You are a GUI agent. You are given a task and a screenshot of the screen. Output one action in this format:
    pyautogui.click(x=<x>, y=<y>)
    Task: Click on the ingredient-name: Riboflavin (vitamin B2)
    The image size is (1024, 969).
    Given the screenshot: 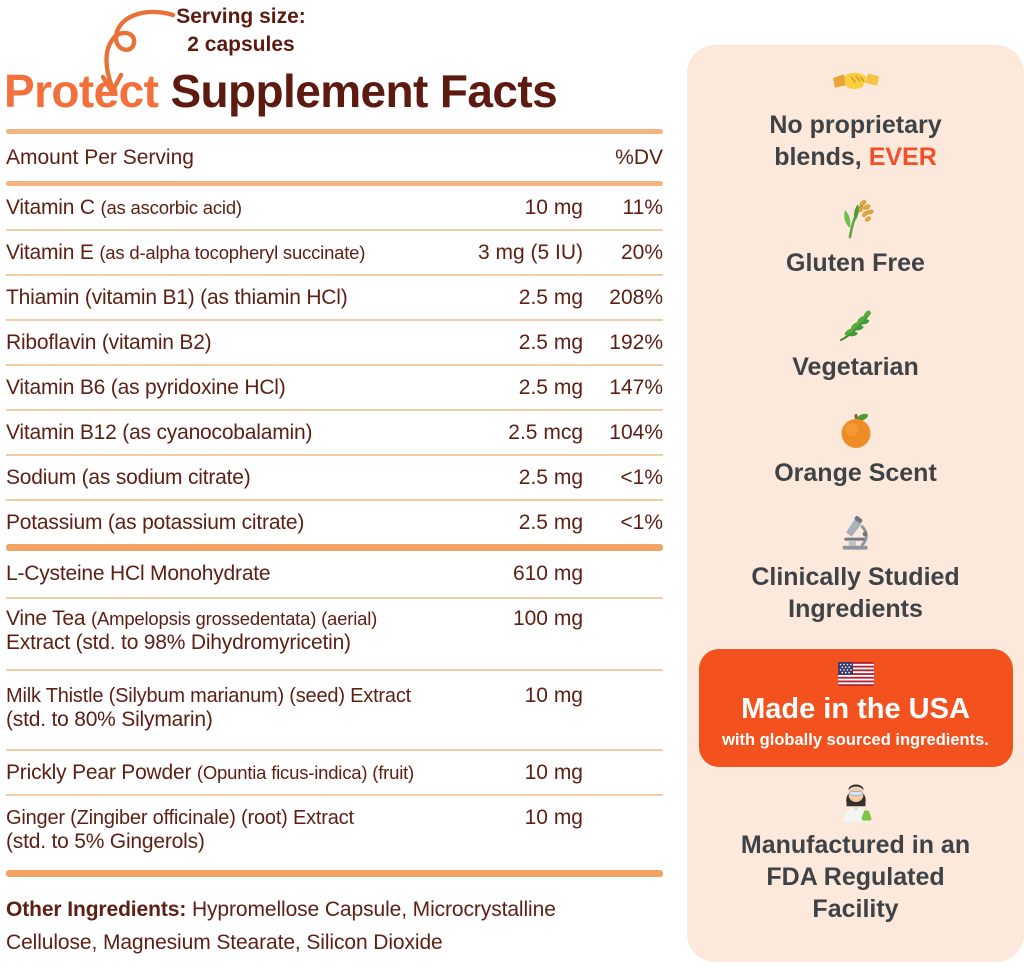 What is the action you would take?
    pyautogui.click(x=109, y=342)
    